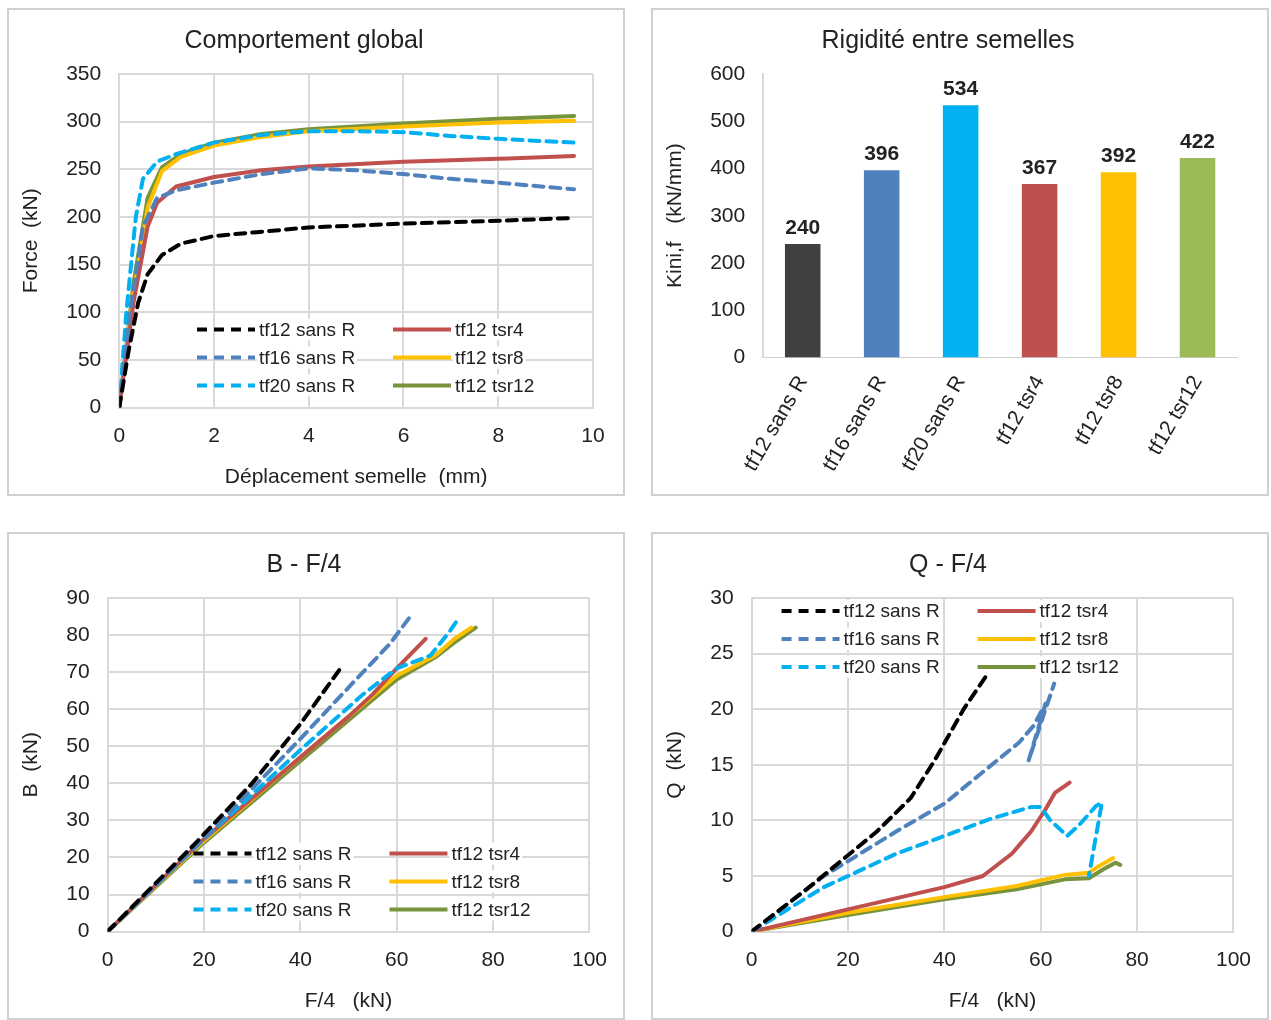 Image resolution: width=1271 pixels, height=1020 pixels. What do you see at coordinates (30, 241) in the screenshot?
I see `y-axis-title: Force (kN)` at bounding box center [30, 241].